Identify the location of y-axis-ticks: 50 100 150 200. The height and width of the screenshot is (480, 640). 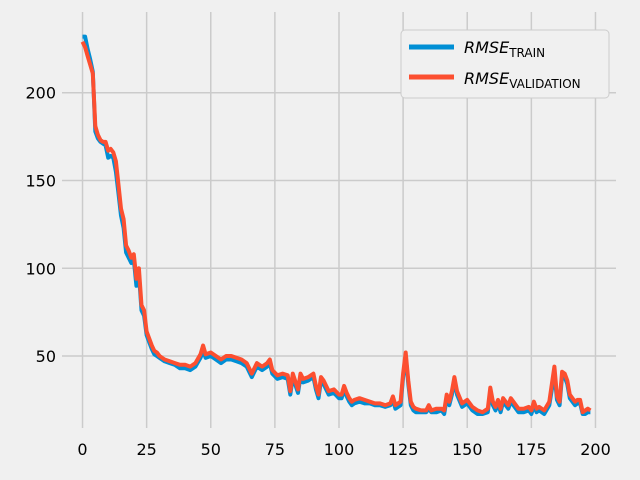
(40, 225).